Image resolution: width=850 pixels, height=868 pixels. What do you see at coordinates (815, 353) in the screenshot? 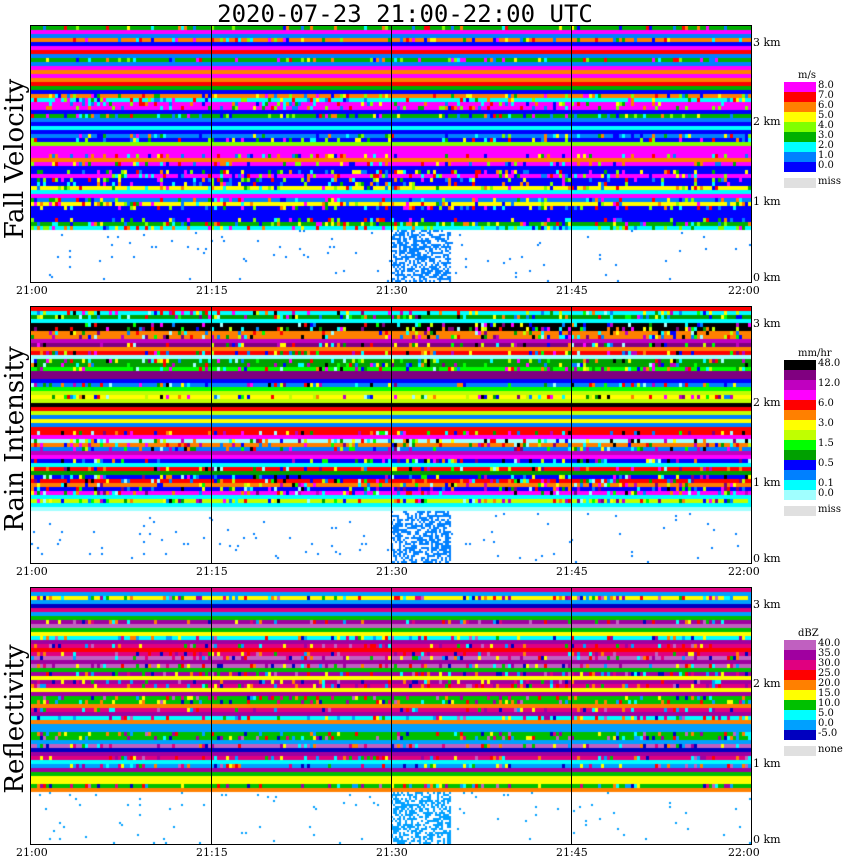
I see `legend-unit: mm/hr` at bounding box center [815, 353].